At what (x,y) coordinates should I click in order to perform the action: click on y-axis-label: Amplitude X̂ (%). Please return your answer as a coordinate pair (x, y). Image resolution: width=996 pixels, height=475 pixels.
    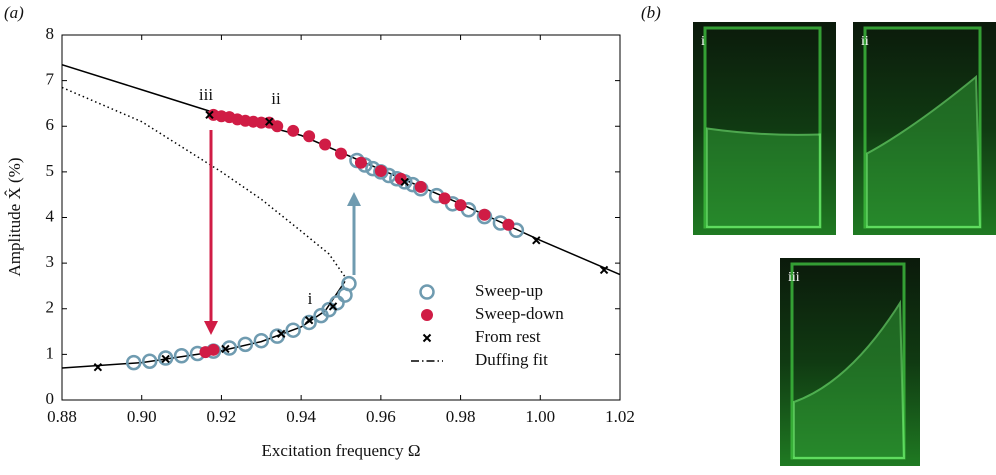
    Looking at the image, I should click on (14, 217).